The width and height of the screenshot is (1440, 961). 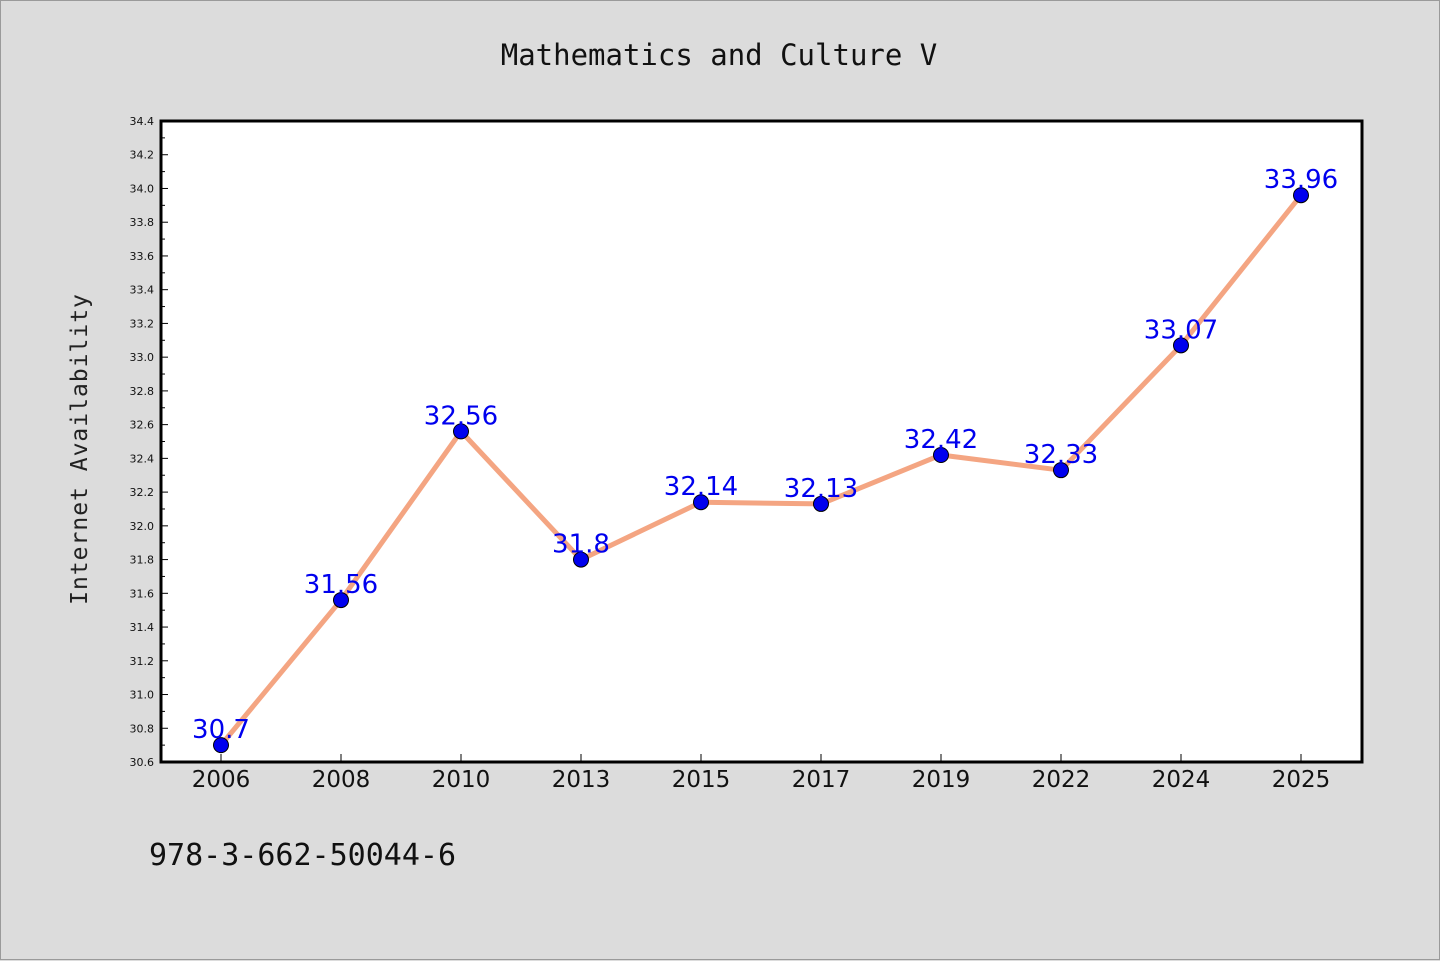 I want to click on data-label: 31.8, so click(x=581, y=545).